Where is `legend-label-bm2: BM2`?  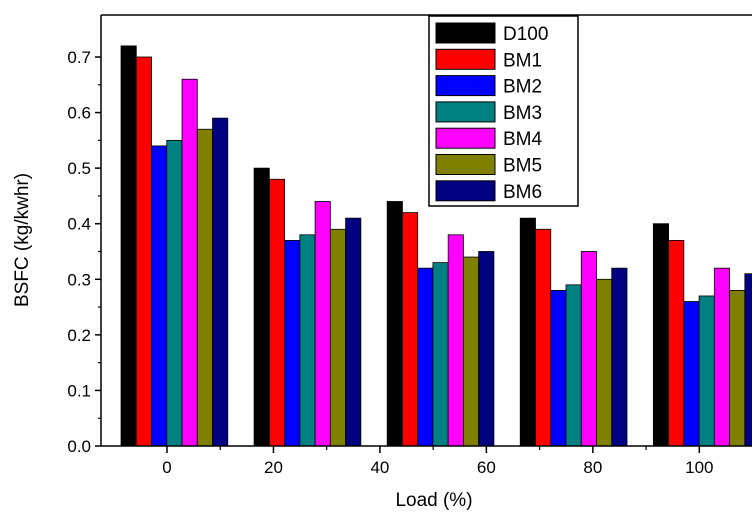 legend-label-bm2: BM2 is located at coordinates (522, 87).